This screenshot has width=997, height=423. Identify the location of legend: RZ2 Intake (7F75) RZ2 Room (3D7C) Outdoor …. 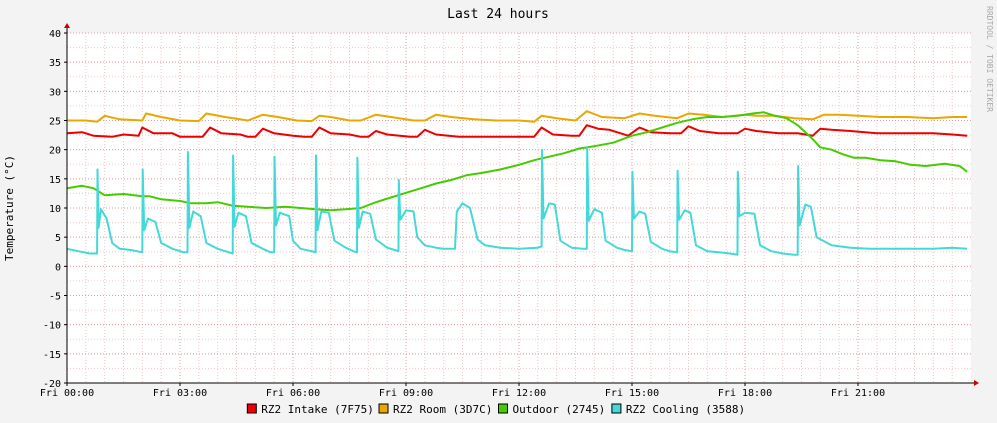
(495, 409).